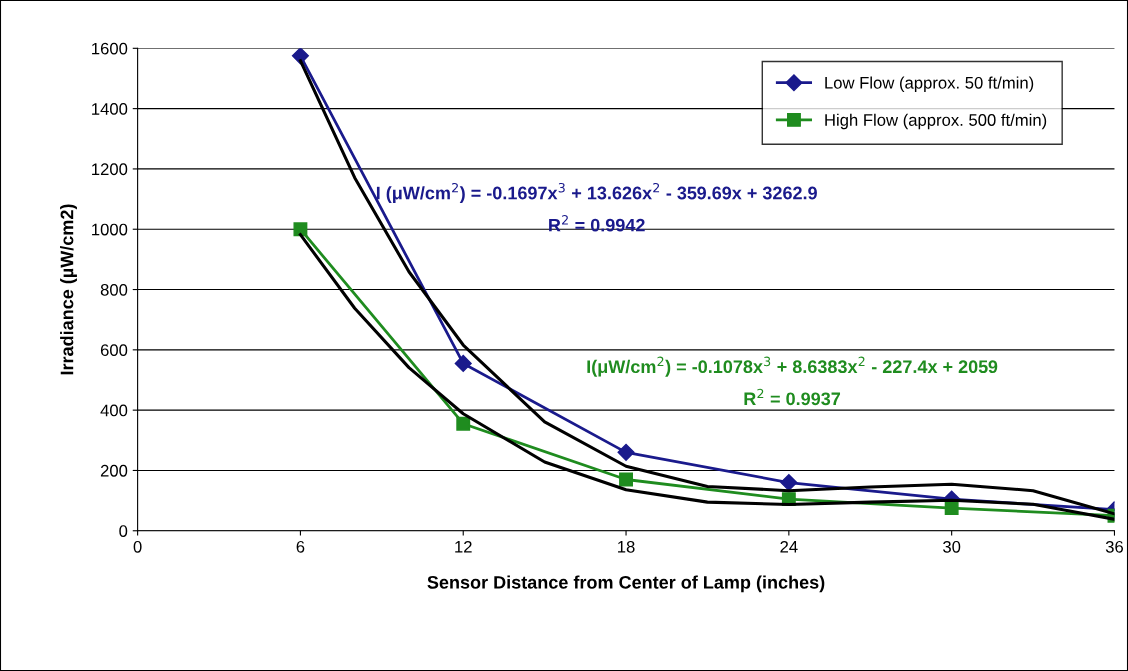 The height and width of the screenshot is (671, 1128). What do you see at coordinates (929, 84) in the screenshot?
I see `legend-label: Low Flow (approx. 50 ft/min)` at bounding box center [929, 84].